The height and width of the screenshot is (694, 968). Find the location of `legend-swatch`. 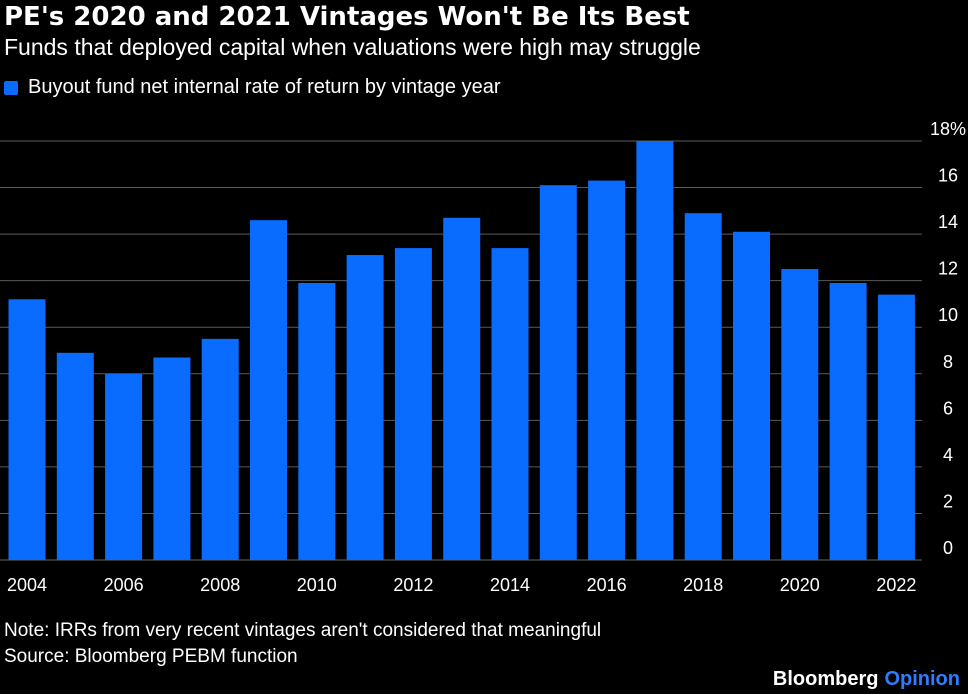

legend-swatch is located at coordinates (11, 87).